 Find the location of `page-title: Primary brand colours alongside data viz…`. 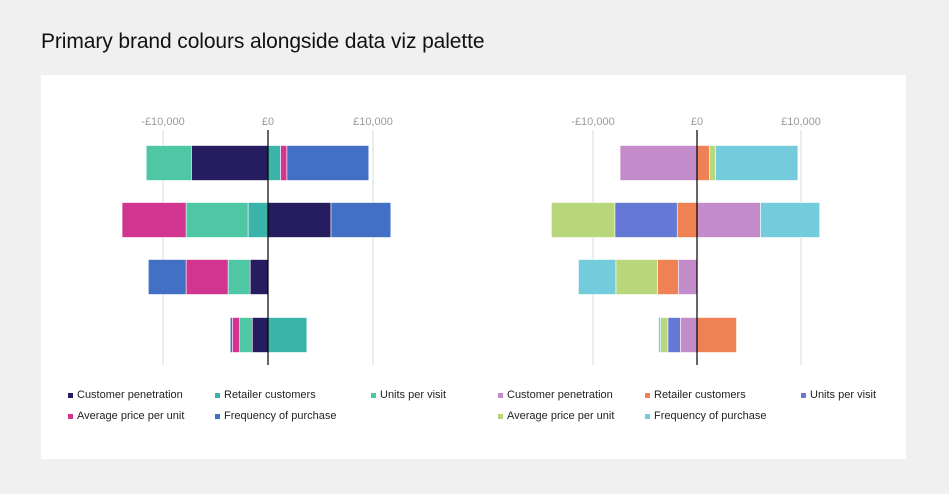

page-title: Primary brand colours alongside data viz… is located at coordinates (263, 41).